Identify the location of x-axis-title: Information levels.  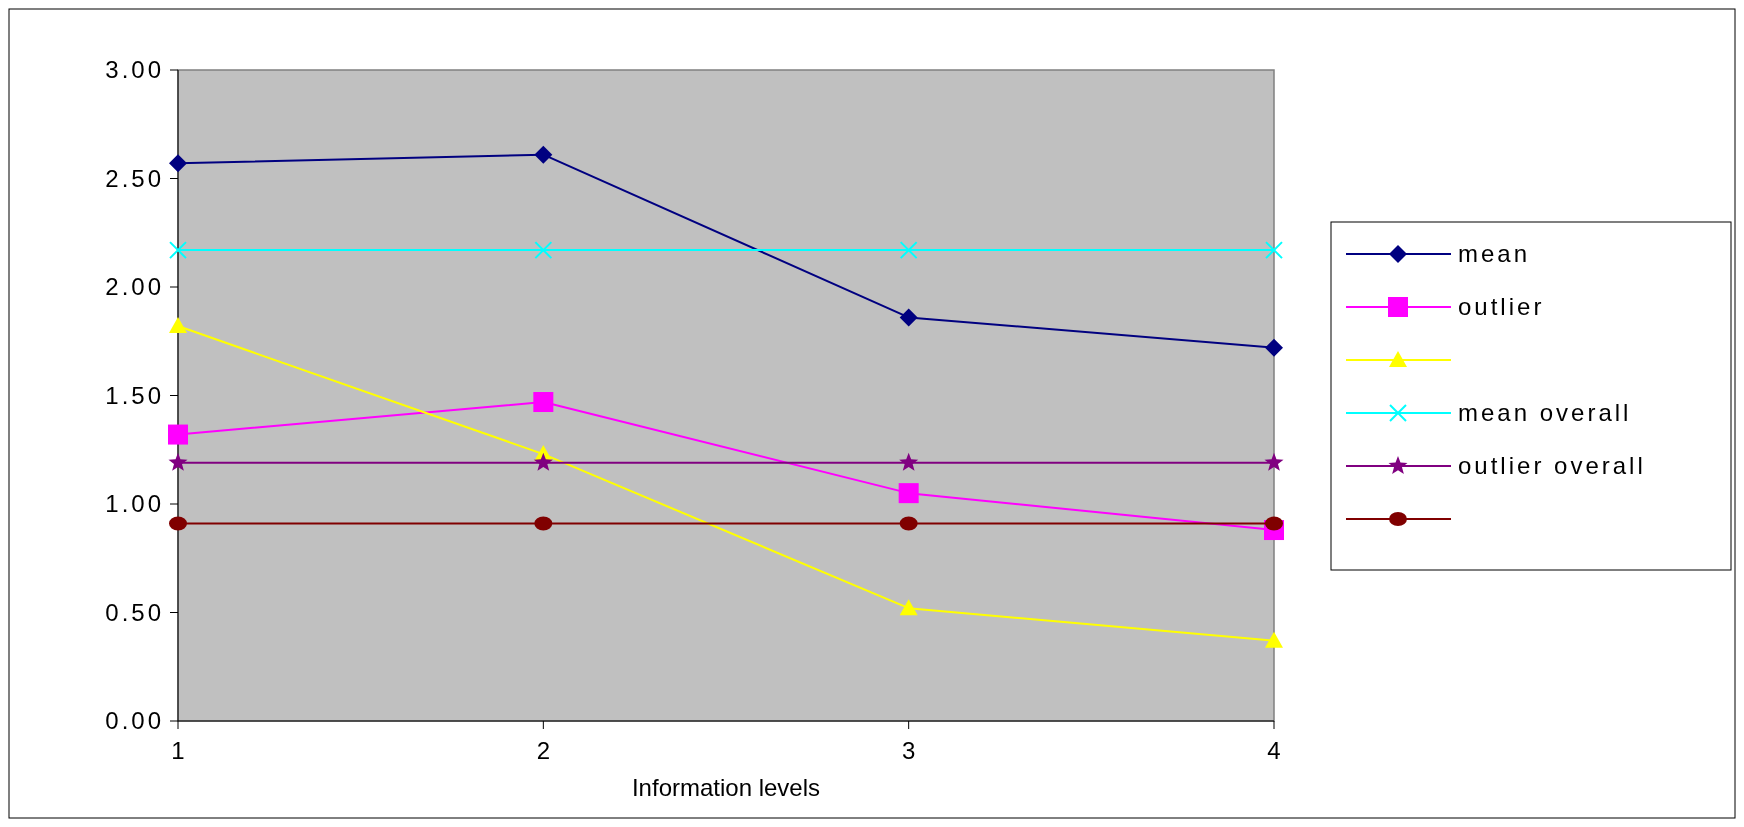
(726, 787).